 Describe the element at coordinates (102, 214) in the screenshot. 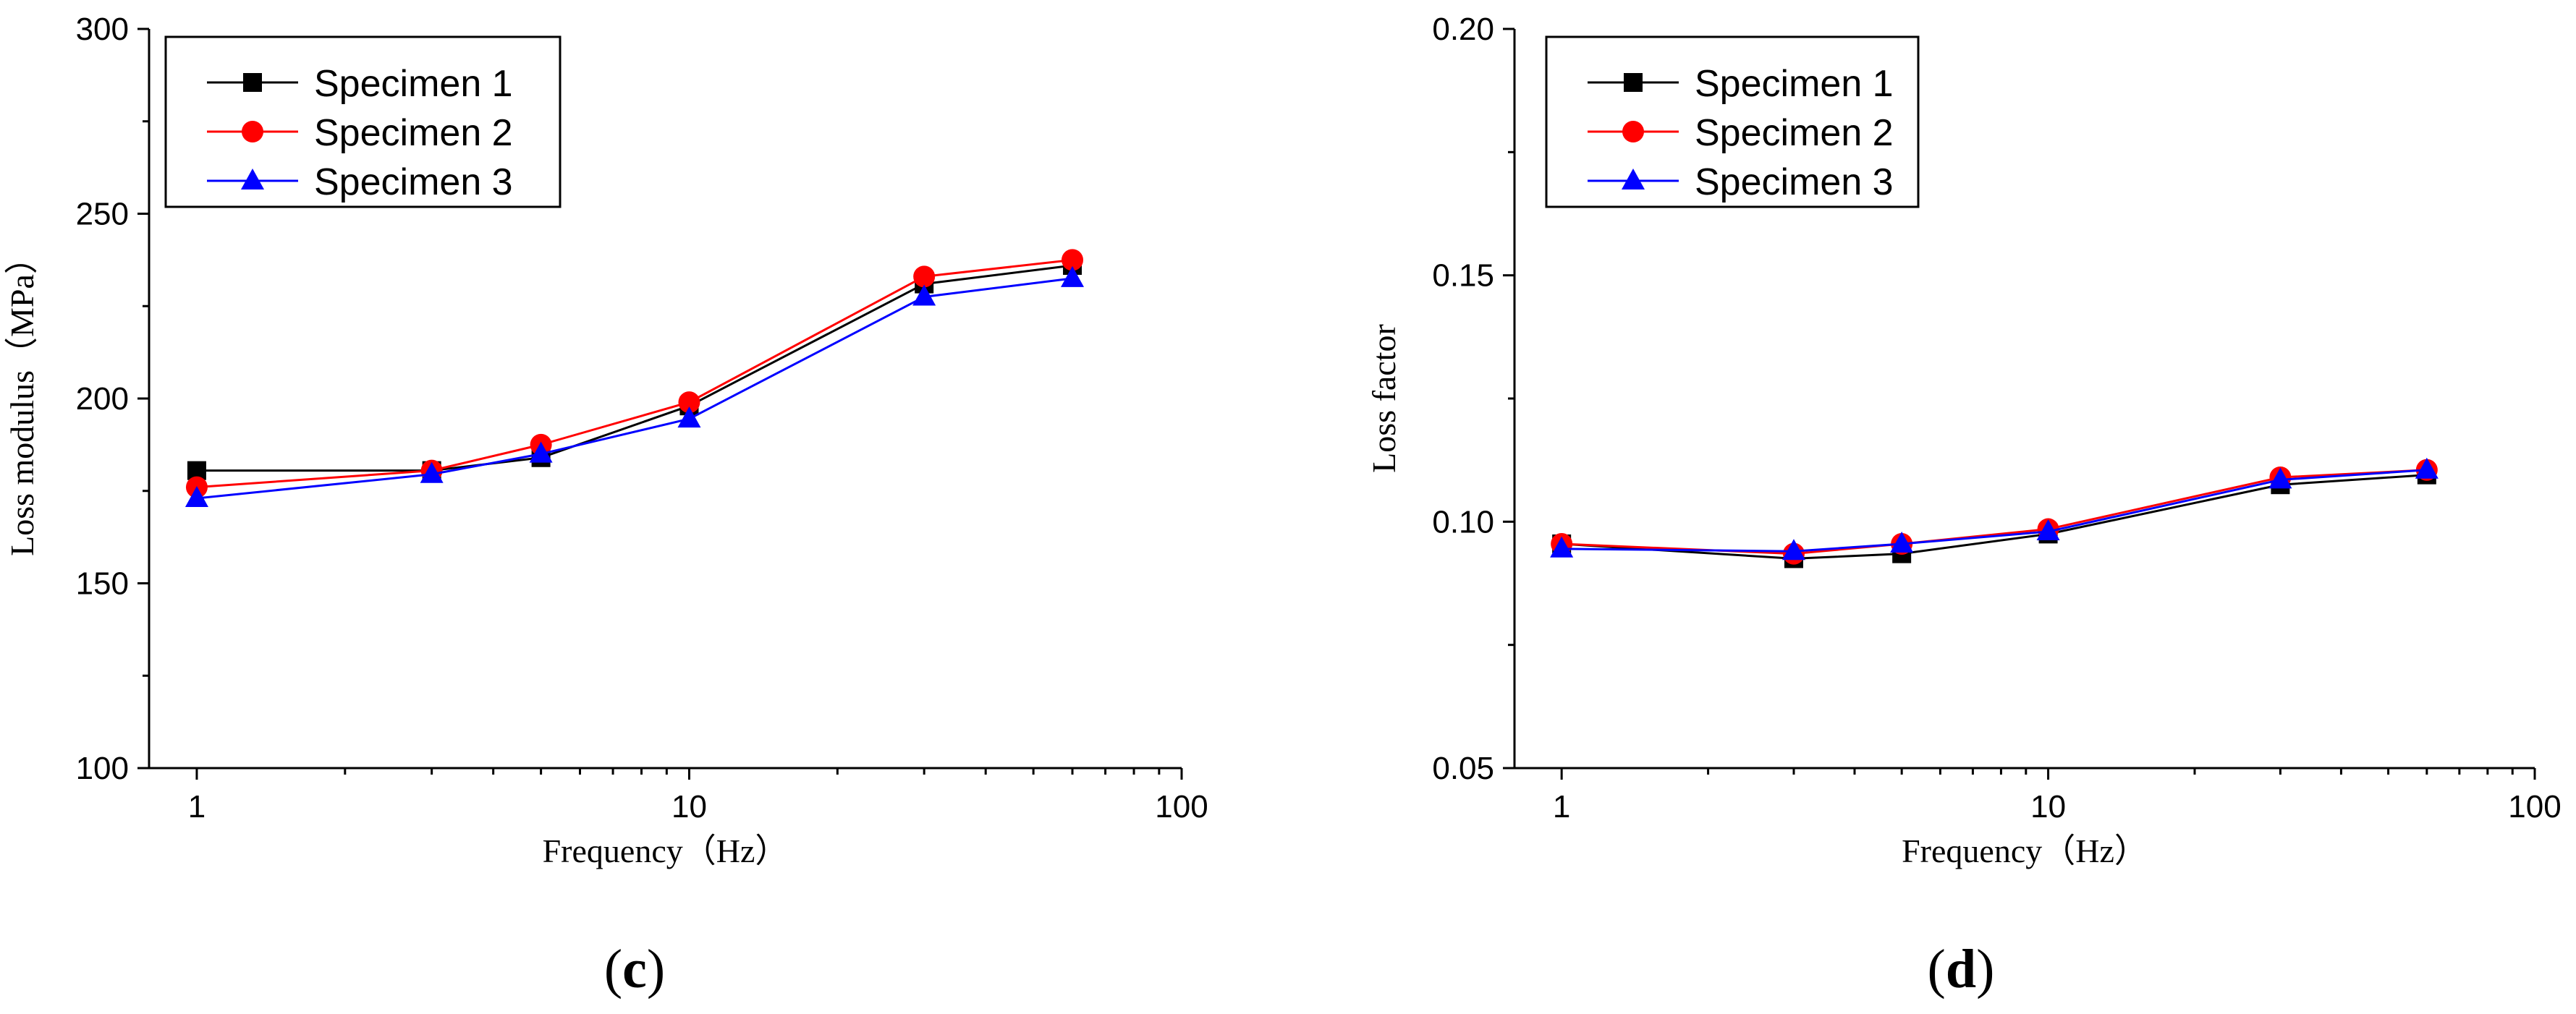

I see `y-tick-label: 250` at that location.